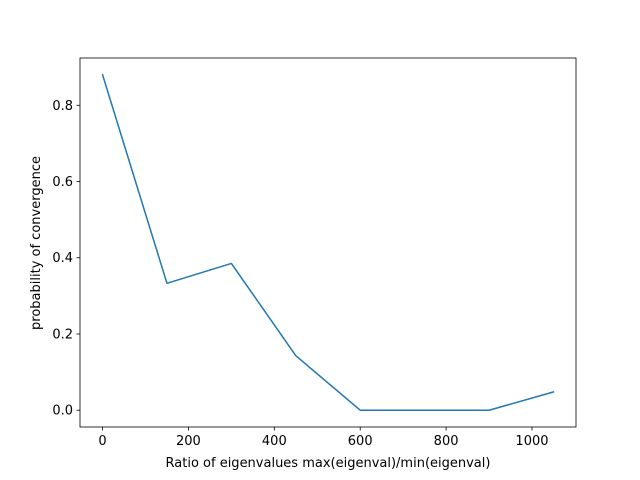  Describe the element at coordinates (62, 182) in the screenshot. I see `y-tick-label-0.6: 0.6` at that location.